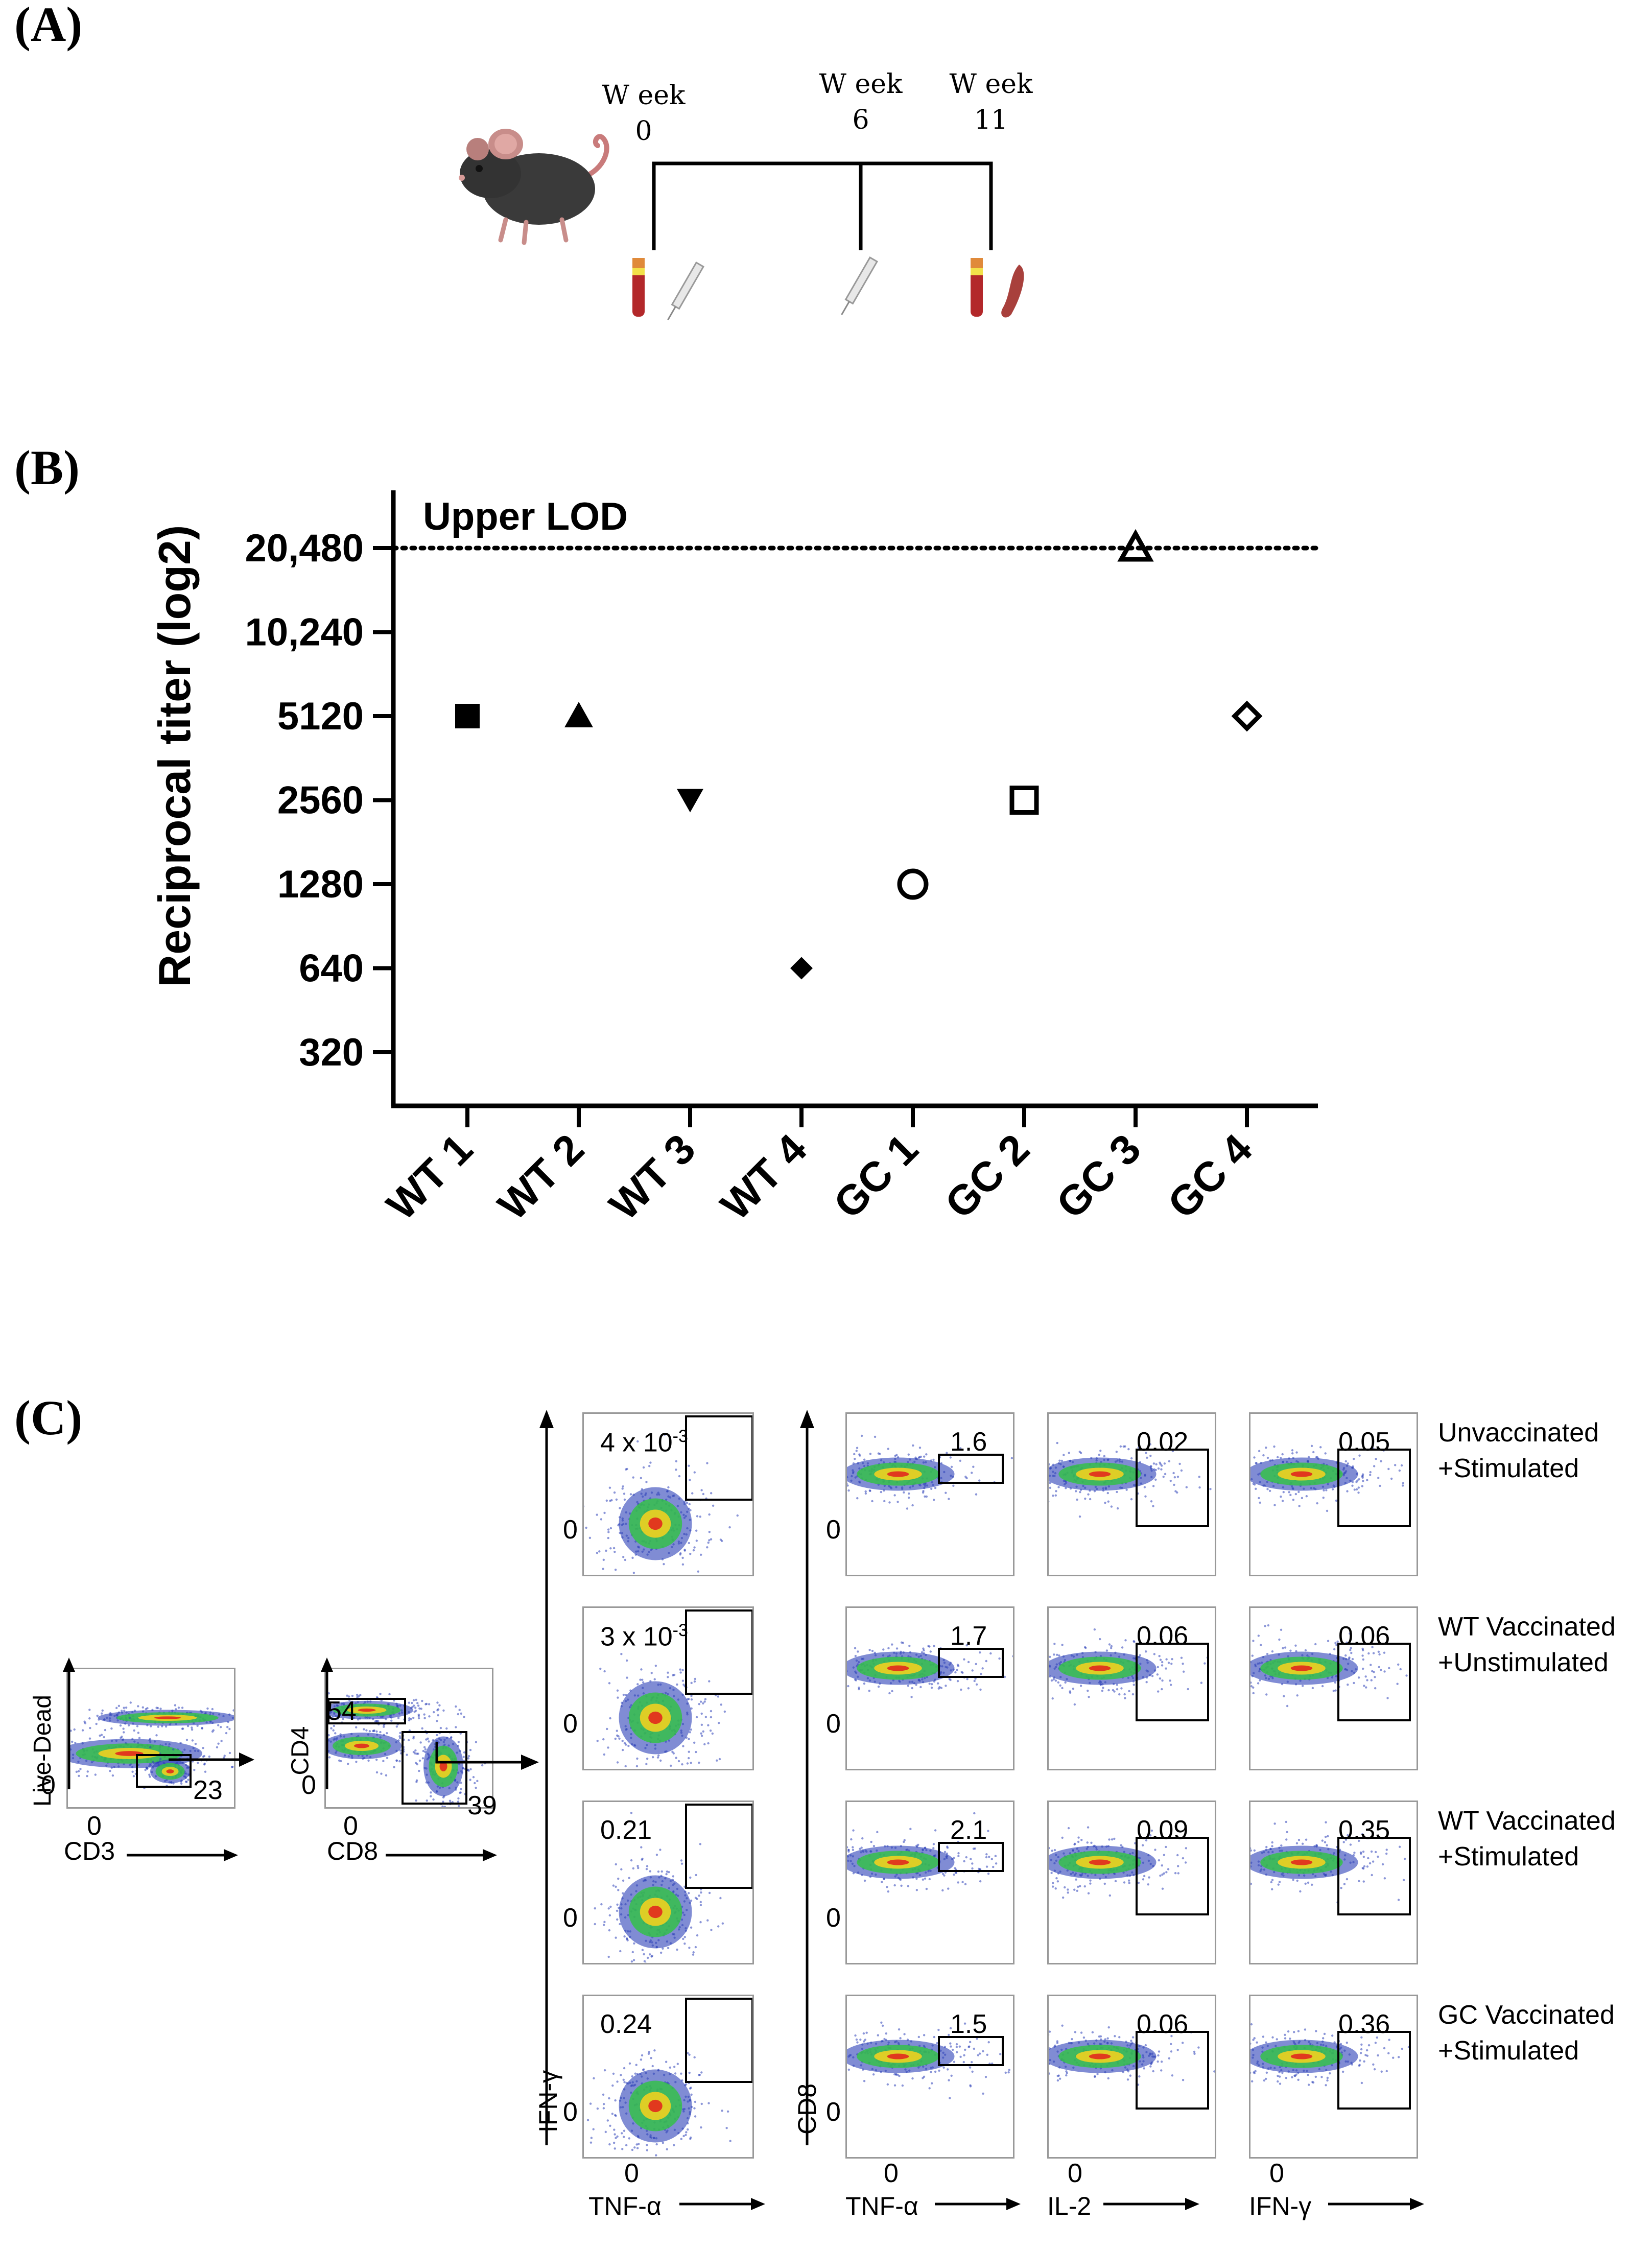  Describe the element at coordinates (807, 2109) in the screenshot. I see `y-axis-label-cd8: CD8` at that location.